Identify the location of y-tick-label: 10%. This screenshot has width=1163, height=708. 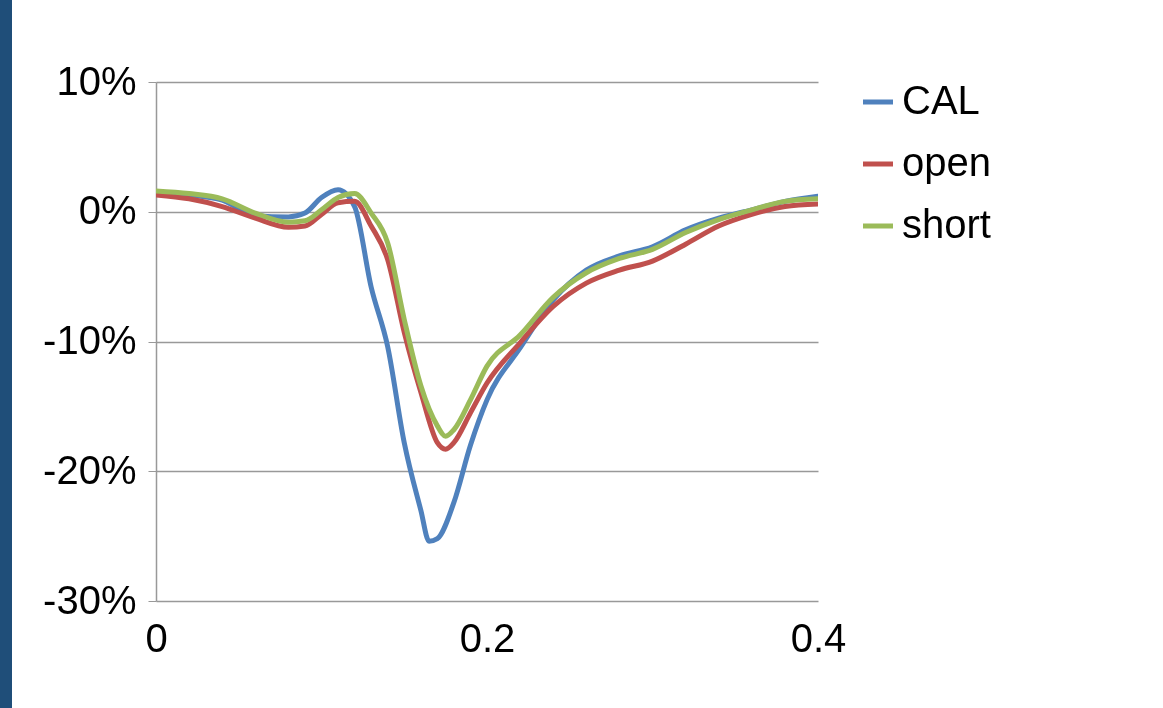
(96, 80).